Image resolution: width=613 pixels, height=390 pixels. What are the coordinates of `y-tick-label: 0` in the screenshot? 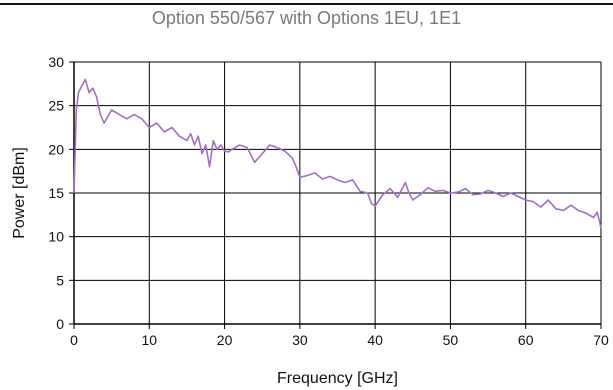 It's located at (60, 324).